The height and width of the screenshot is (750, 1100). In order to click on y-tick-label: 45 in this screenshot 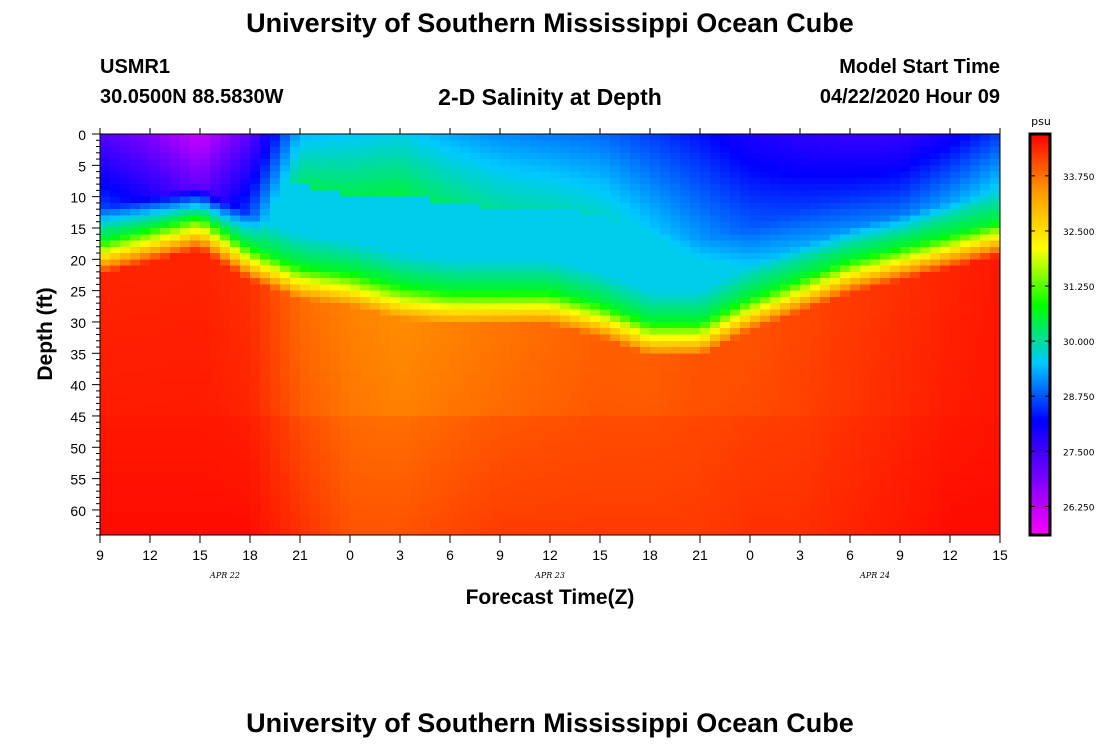, I will do `click(78, 417)`.